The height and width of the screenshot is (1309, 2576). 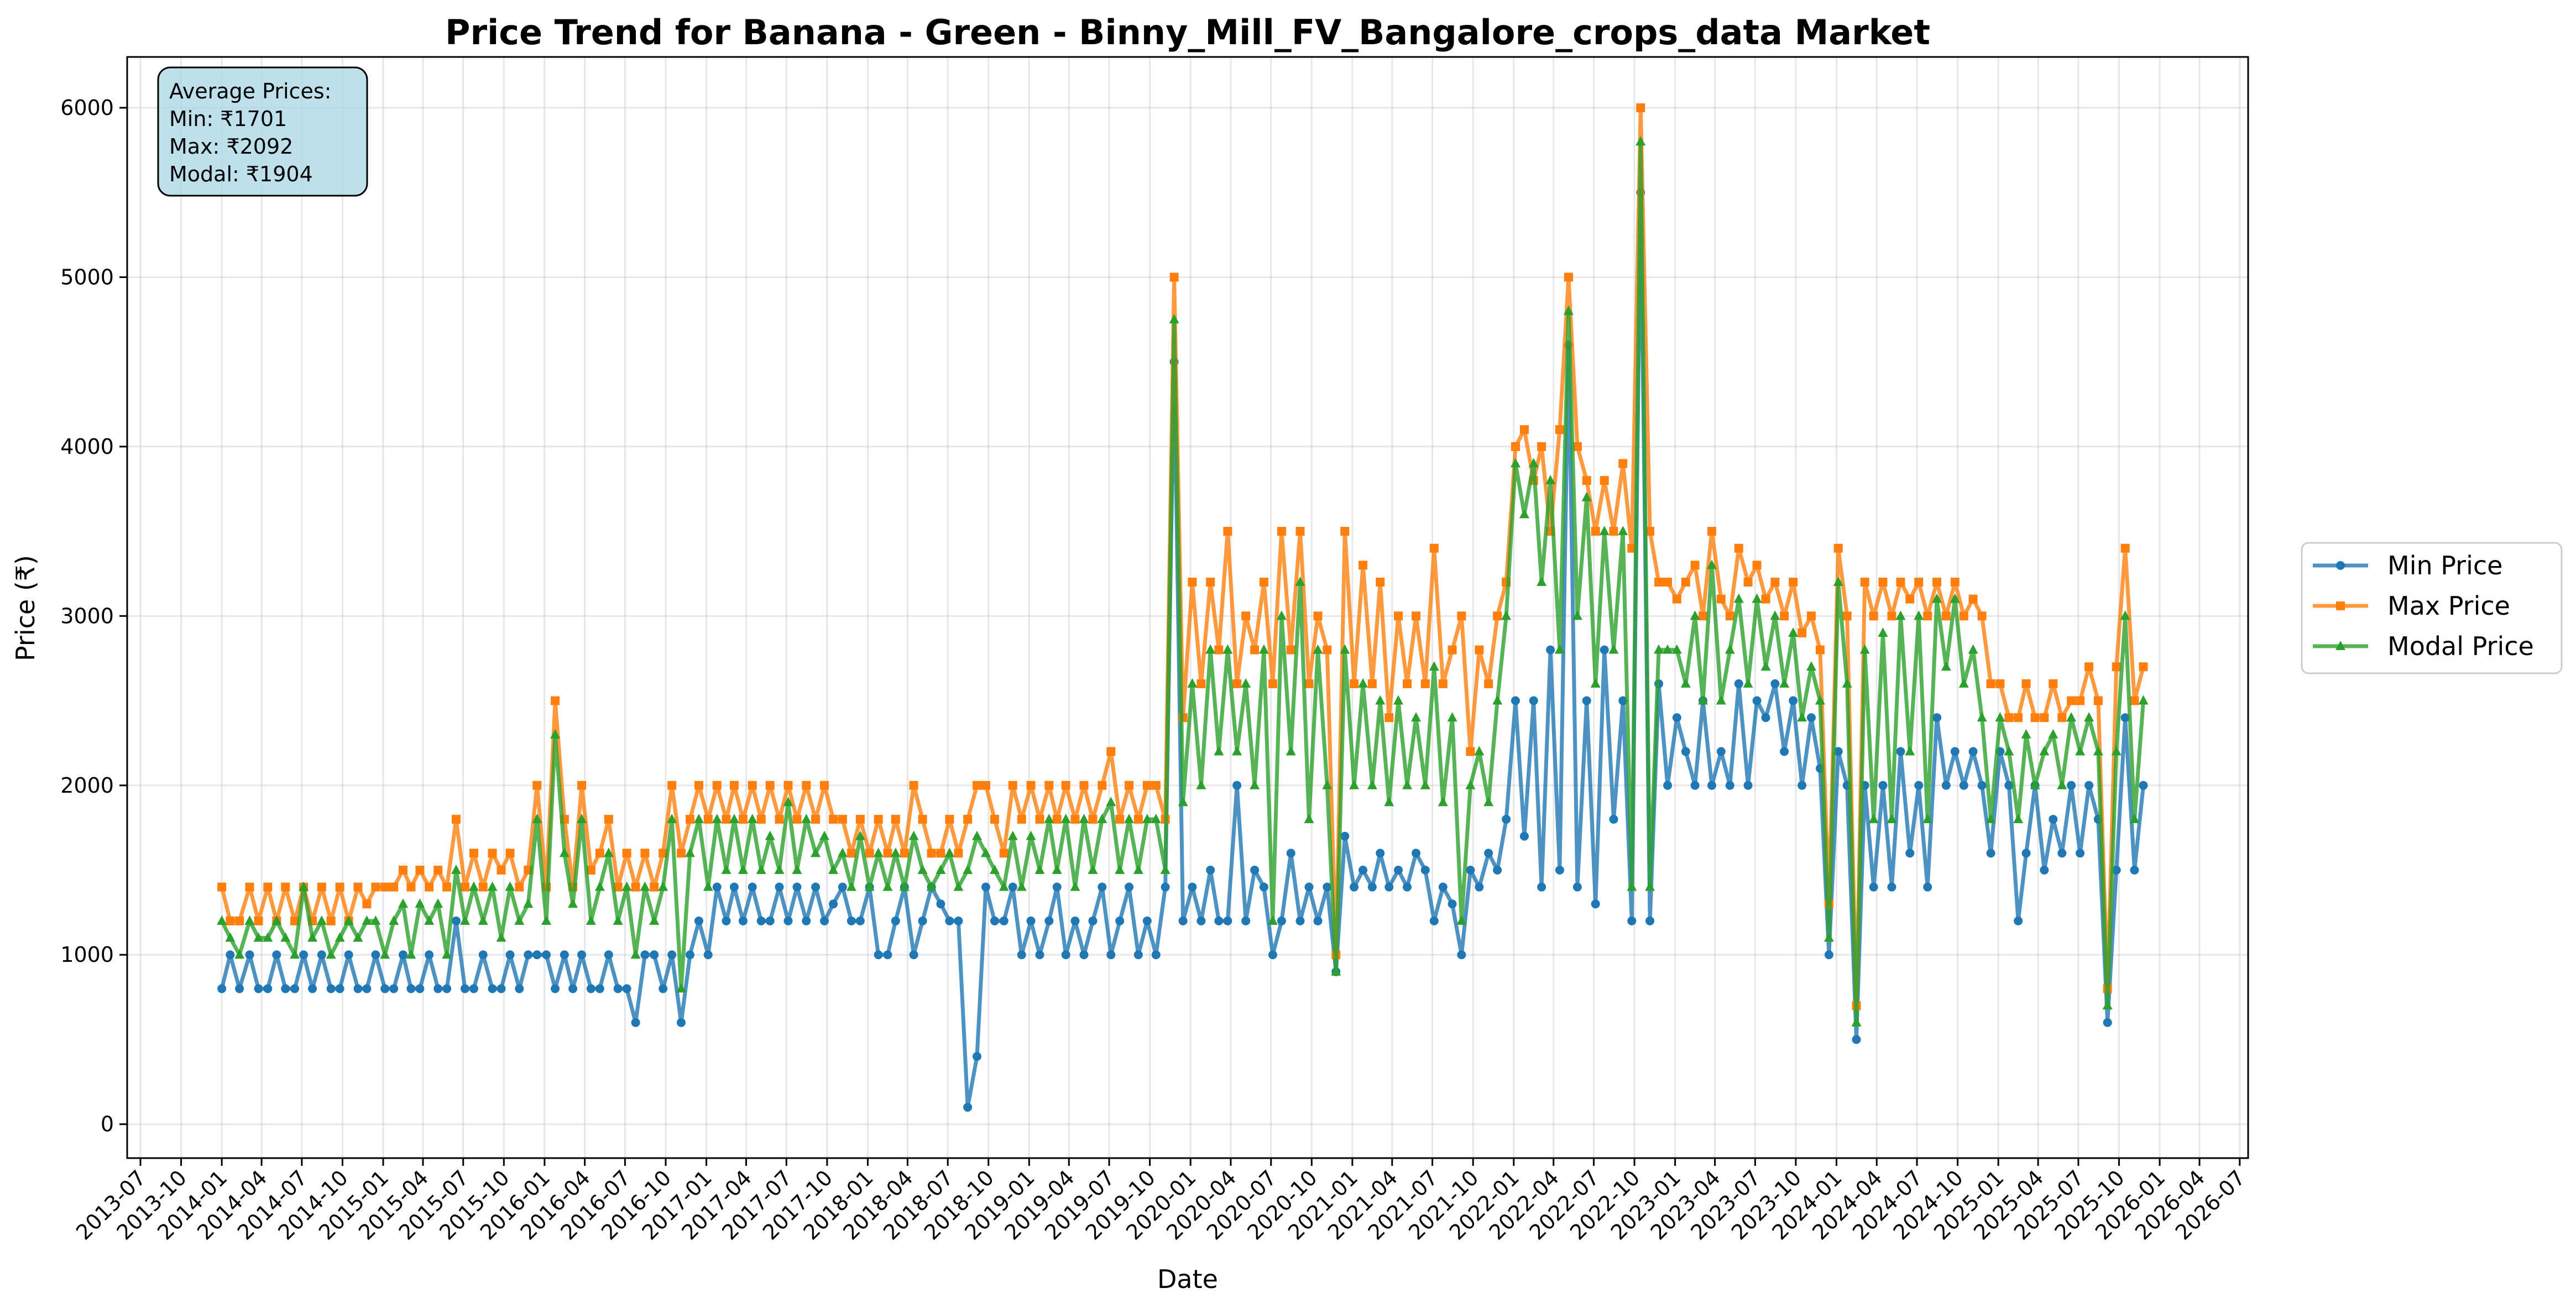 What do you see at coordinates (93, 616) in the screenshot?
I see `y-axis: 0 1000 2000 3000 4000 5000 6000` at bounding box center [93, 616].